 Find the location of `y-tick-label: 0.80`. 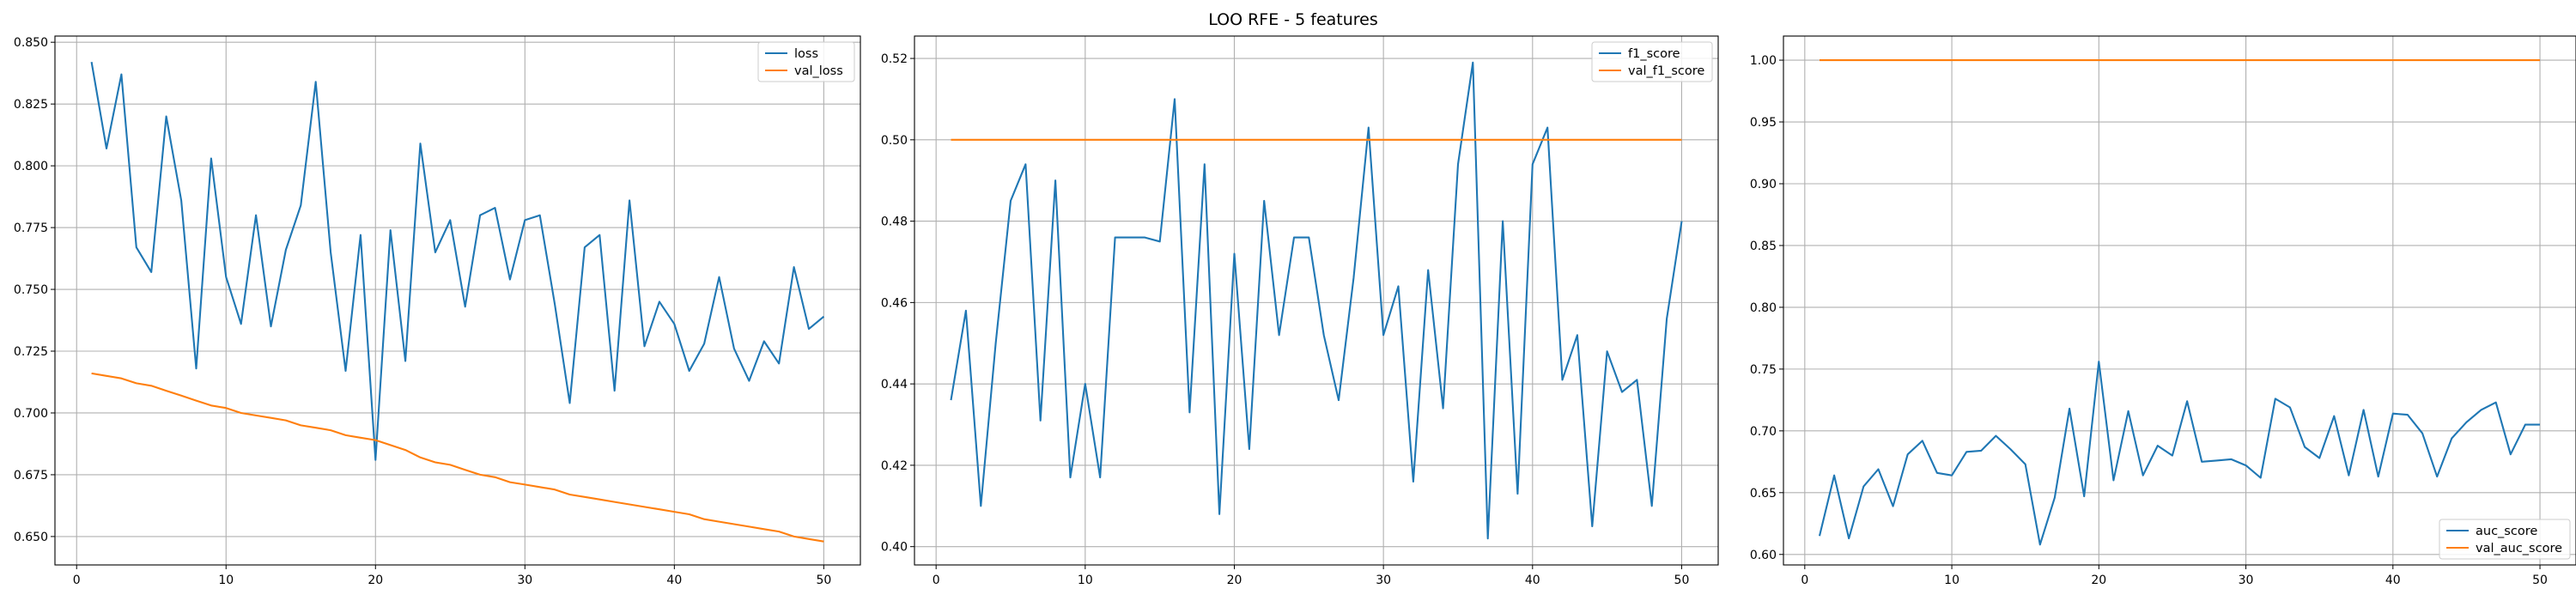

y-tick-label: 0.80 is located at coordinates (1763, 308).